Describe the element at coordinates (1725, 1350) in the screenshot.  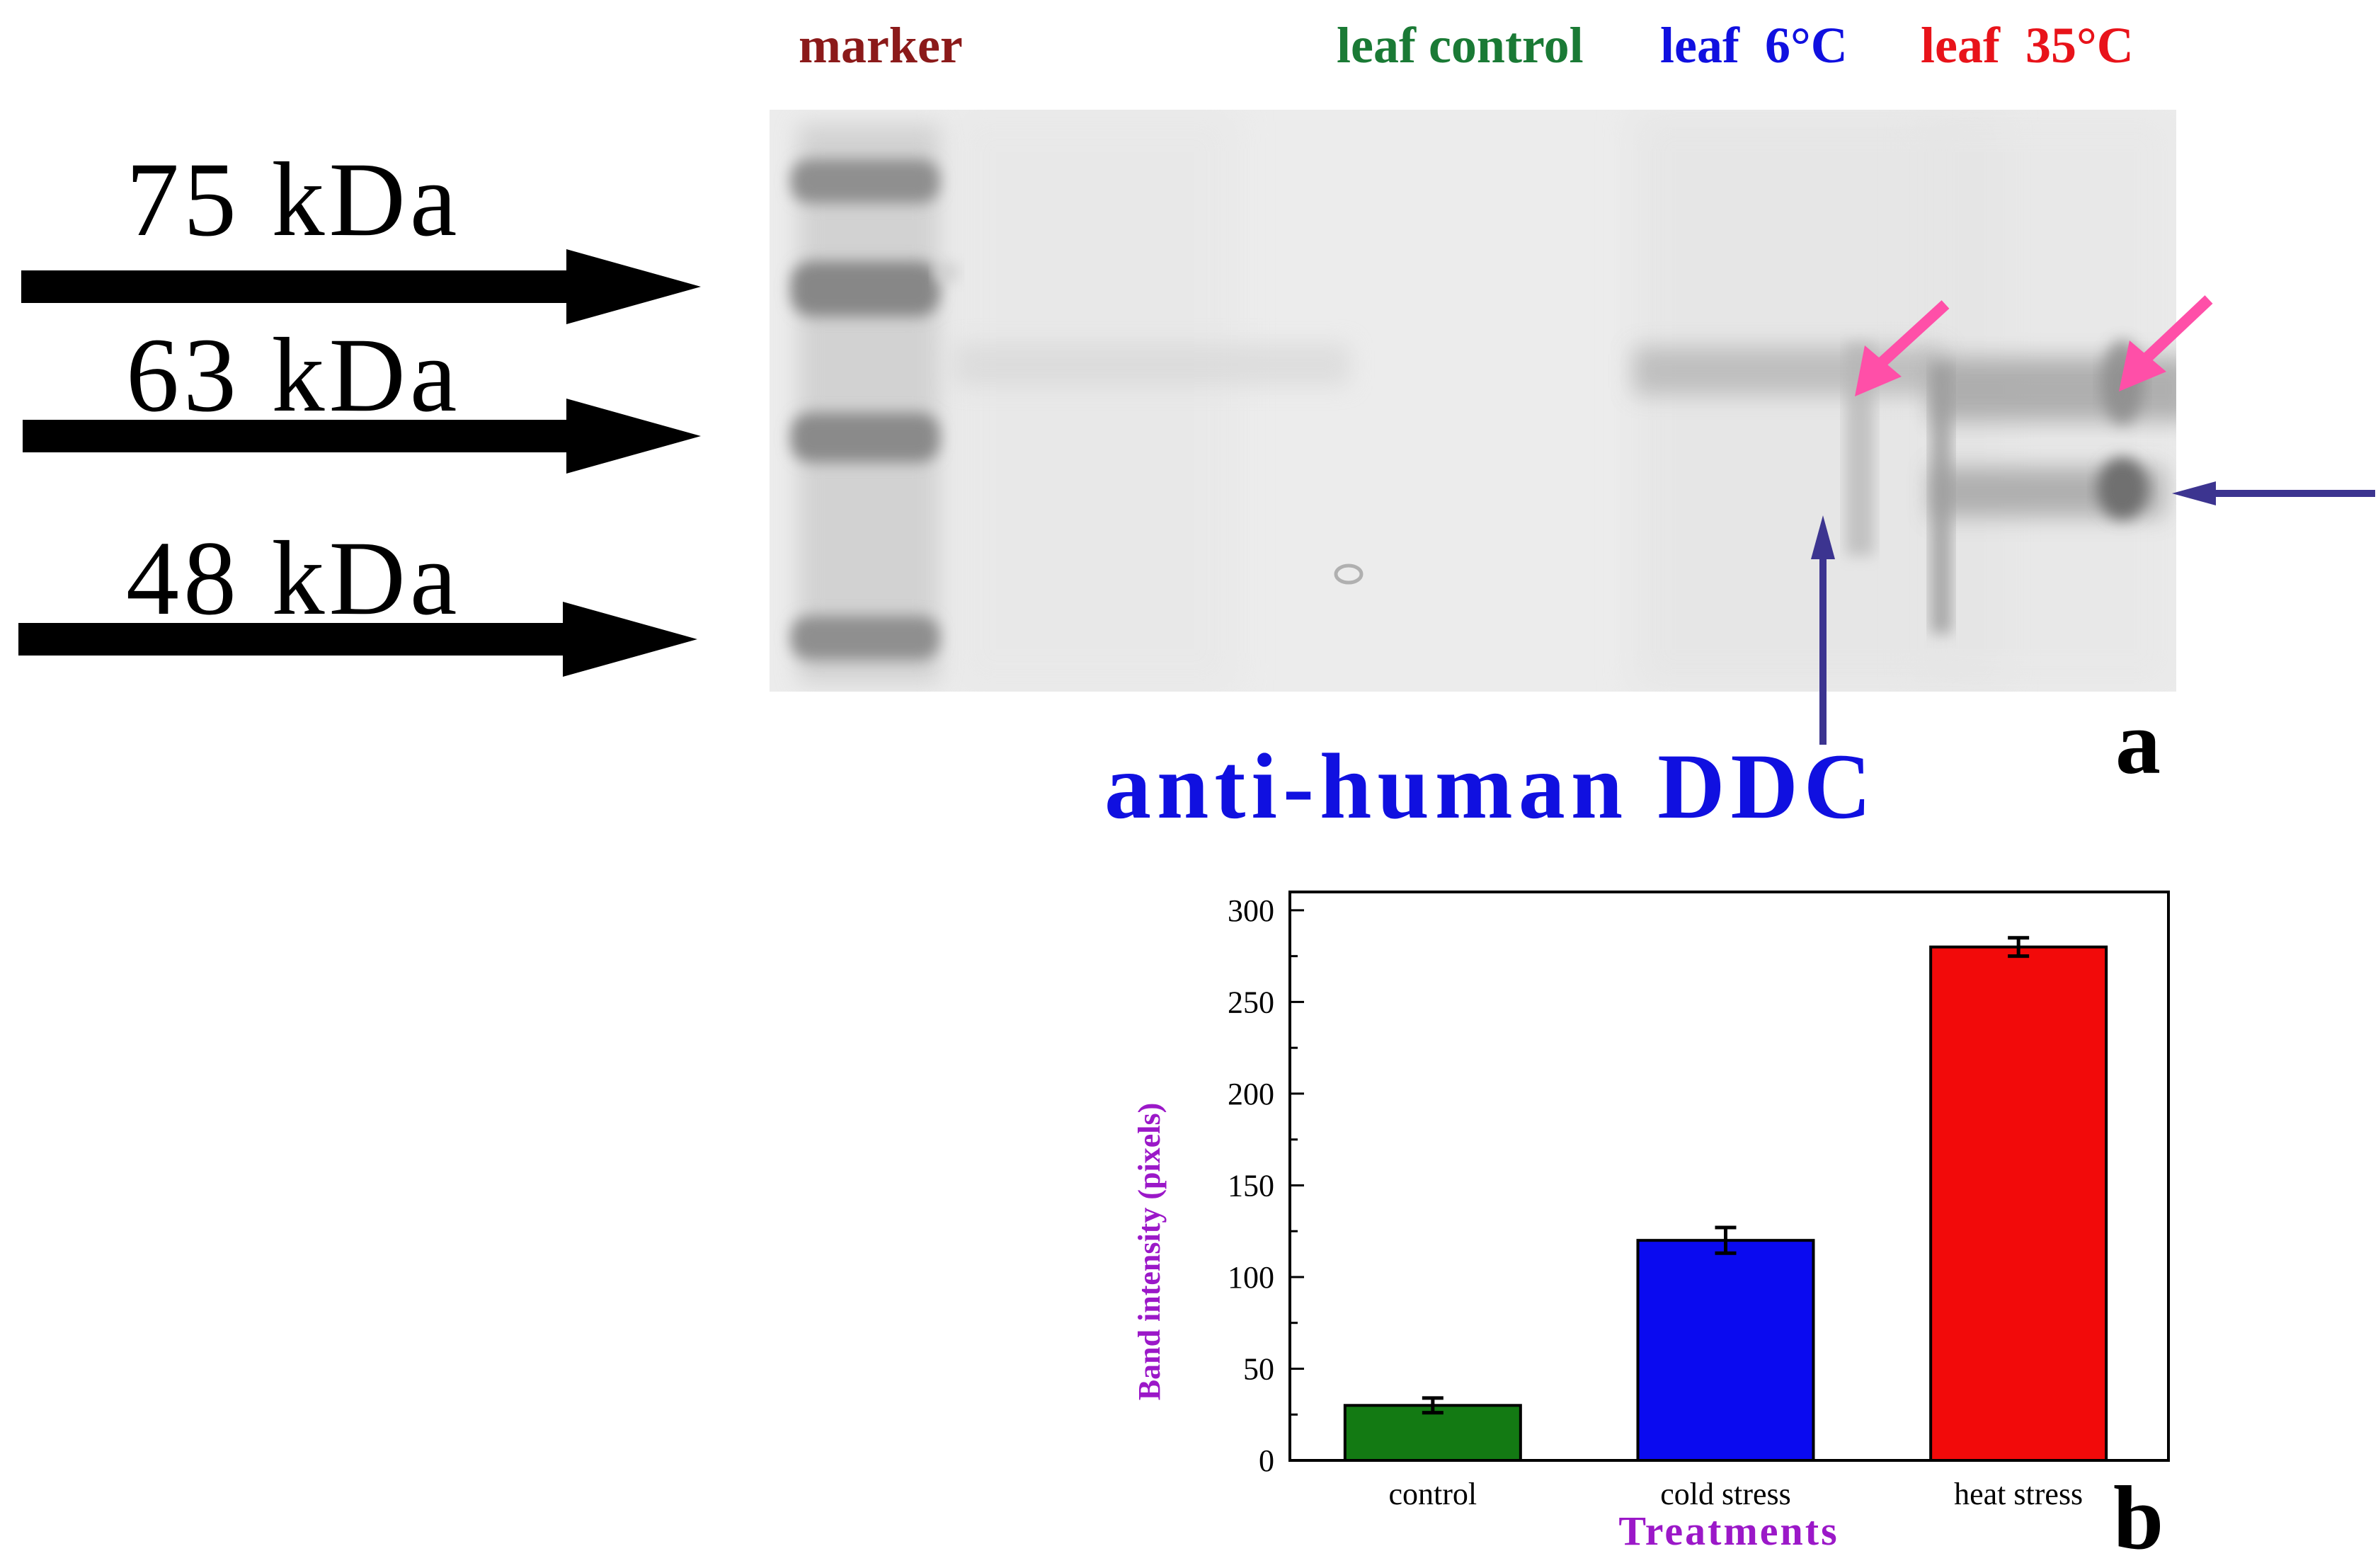
I see `bar-cold-stress` at that location.